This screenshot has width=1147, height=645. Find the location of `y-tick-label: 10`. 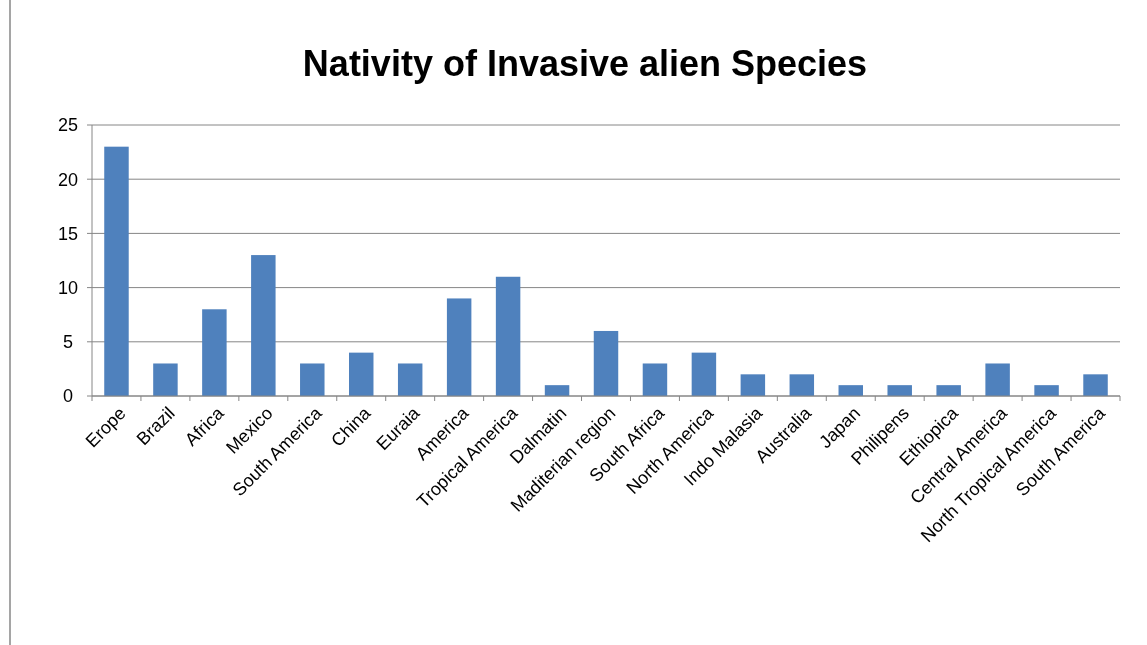

y-tick-label: 10 is located at coordinates (68, 287).